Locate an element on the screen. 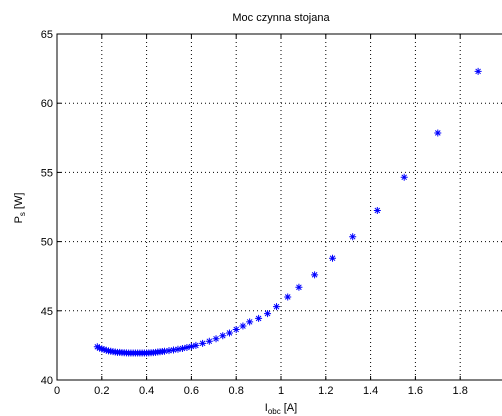  y-axis-label-main: P is located at coordinates (19, 219).